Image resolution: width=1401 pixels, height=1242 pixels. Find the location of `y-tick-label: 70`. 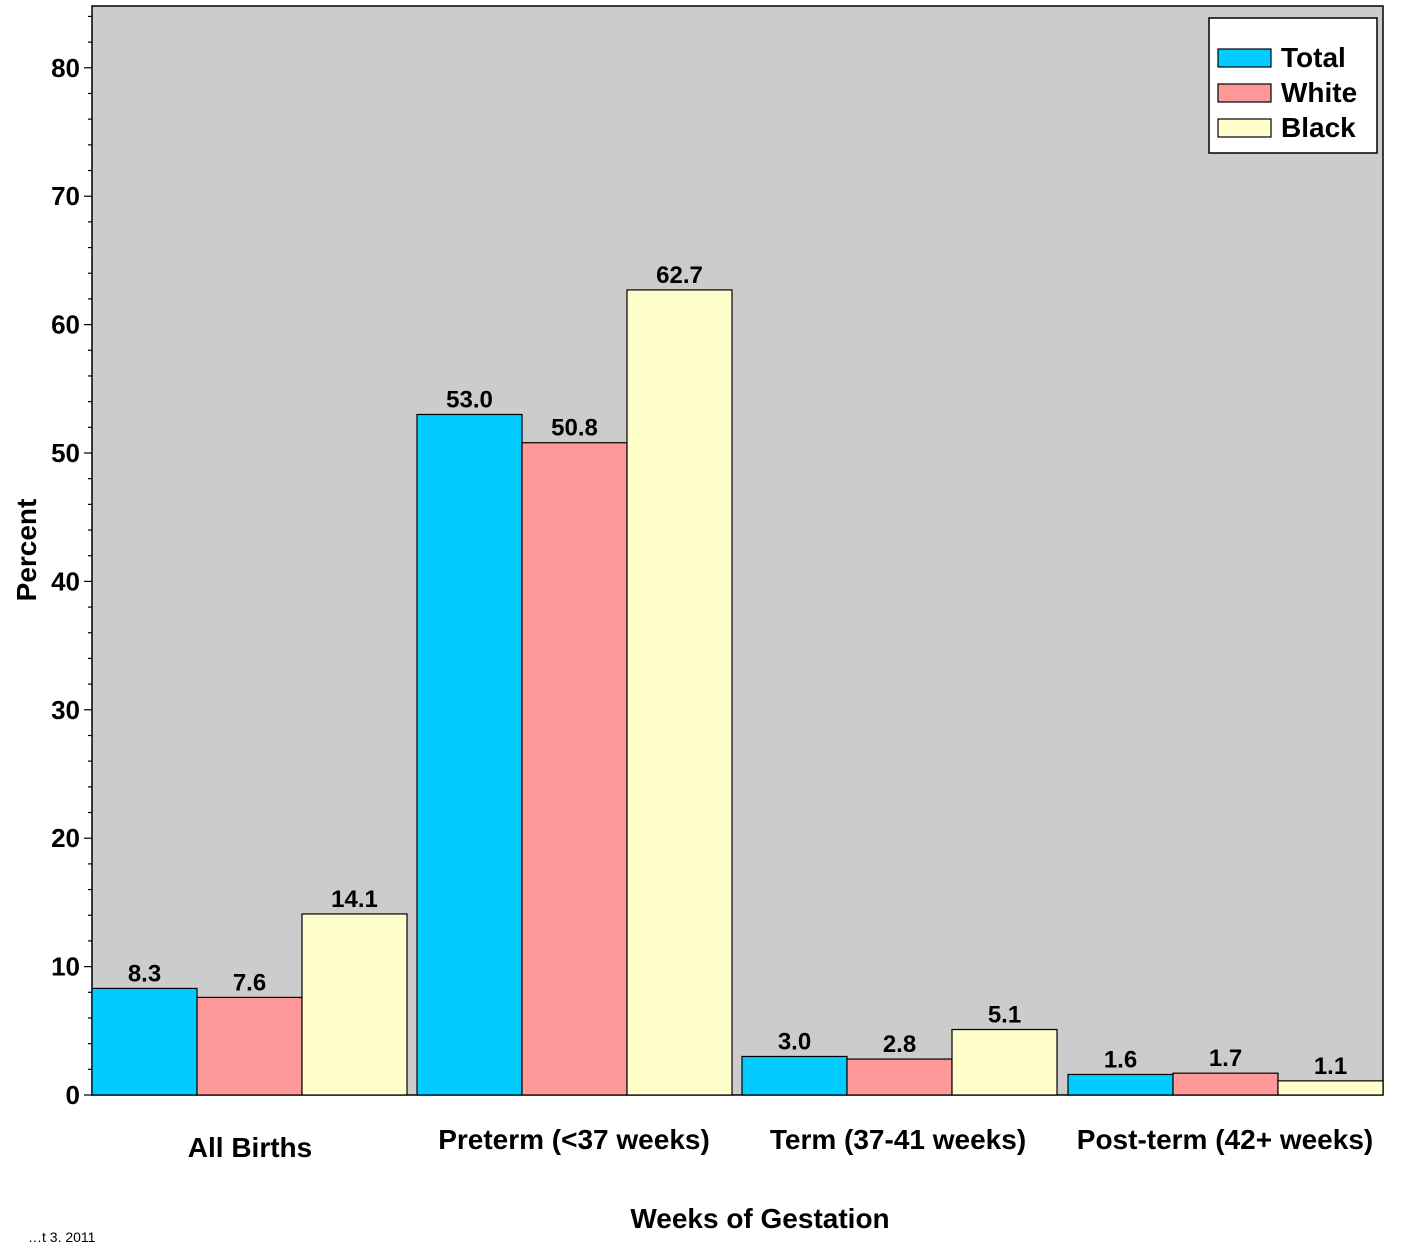

y-tick-label: 70 is located at coordinates (65, 196).